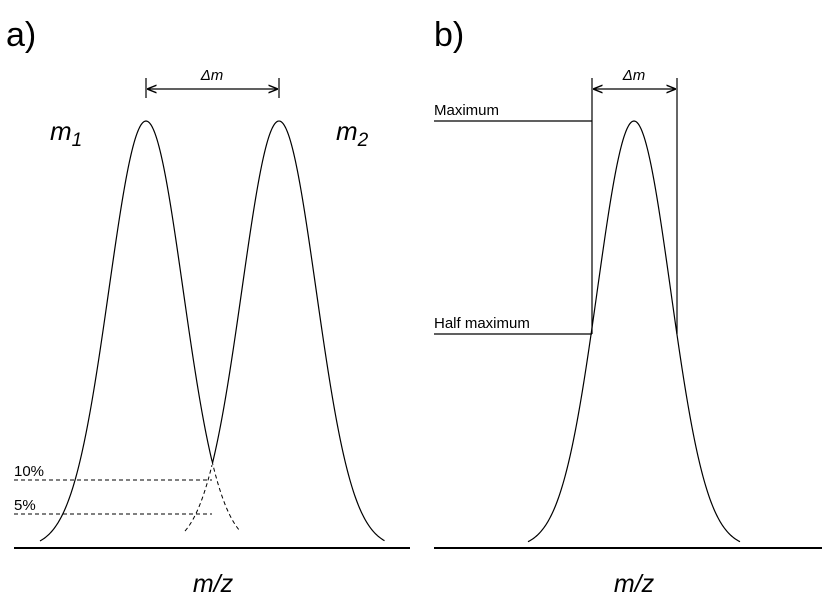 This screenshot has height=600, width=824. What do you see at coordinates (298, 331) in the screenshot?
I see `peak-m2-curve` at bounding box center [298, 331].